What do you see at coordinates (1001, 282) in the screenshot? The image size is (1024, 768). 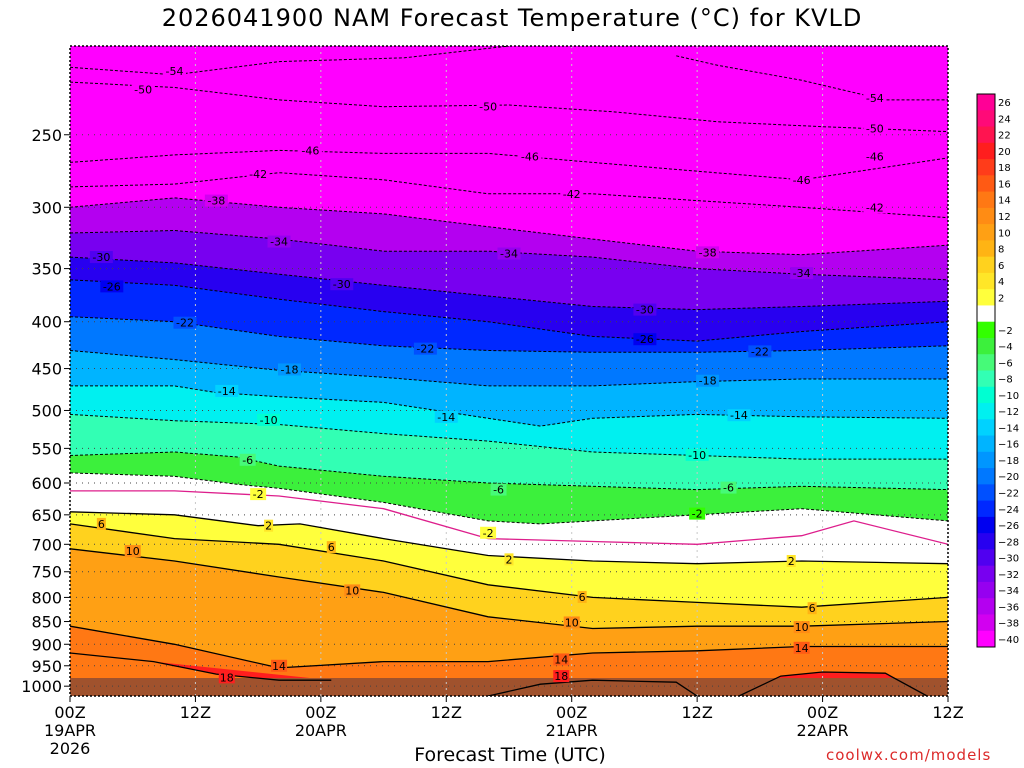 I see `colorbar-label: 4` at bounding box center [1001, 282].